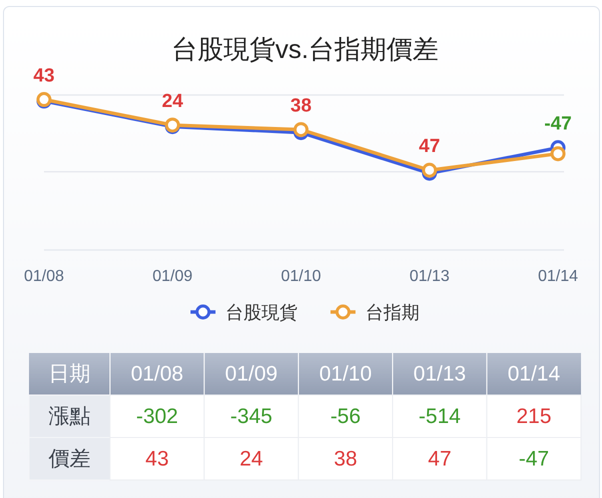 The width and height of the screenshot is (602, 498). I want to click on data-label: 215, so click(534, 416).